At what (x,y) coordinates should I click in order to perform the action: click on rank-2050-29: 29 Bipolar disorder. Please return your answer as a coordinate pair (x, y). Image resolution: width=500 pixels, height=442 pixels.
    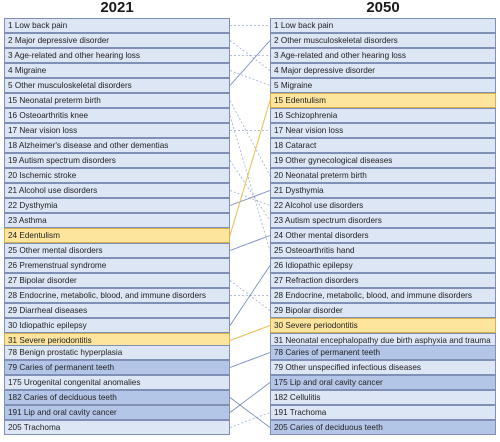
    Looking at the image, I should click on (383, 310).